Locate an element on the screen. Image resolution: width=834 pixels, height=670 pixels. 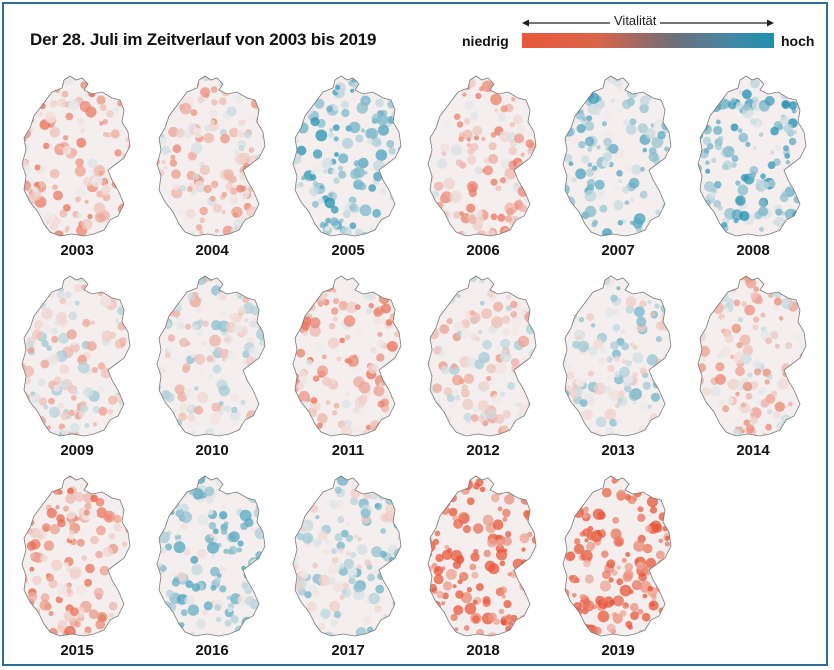
legend-title: Vitalität is located at coordinates (635, 20).